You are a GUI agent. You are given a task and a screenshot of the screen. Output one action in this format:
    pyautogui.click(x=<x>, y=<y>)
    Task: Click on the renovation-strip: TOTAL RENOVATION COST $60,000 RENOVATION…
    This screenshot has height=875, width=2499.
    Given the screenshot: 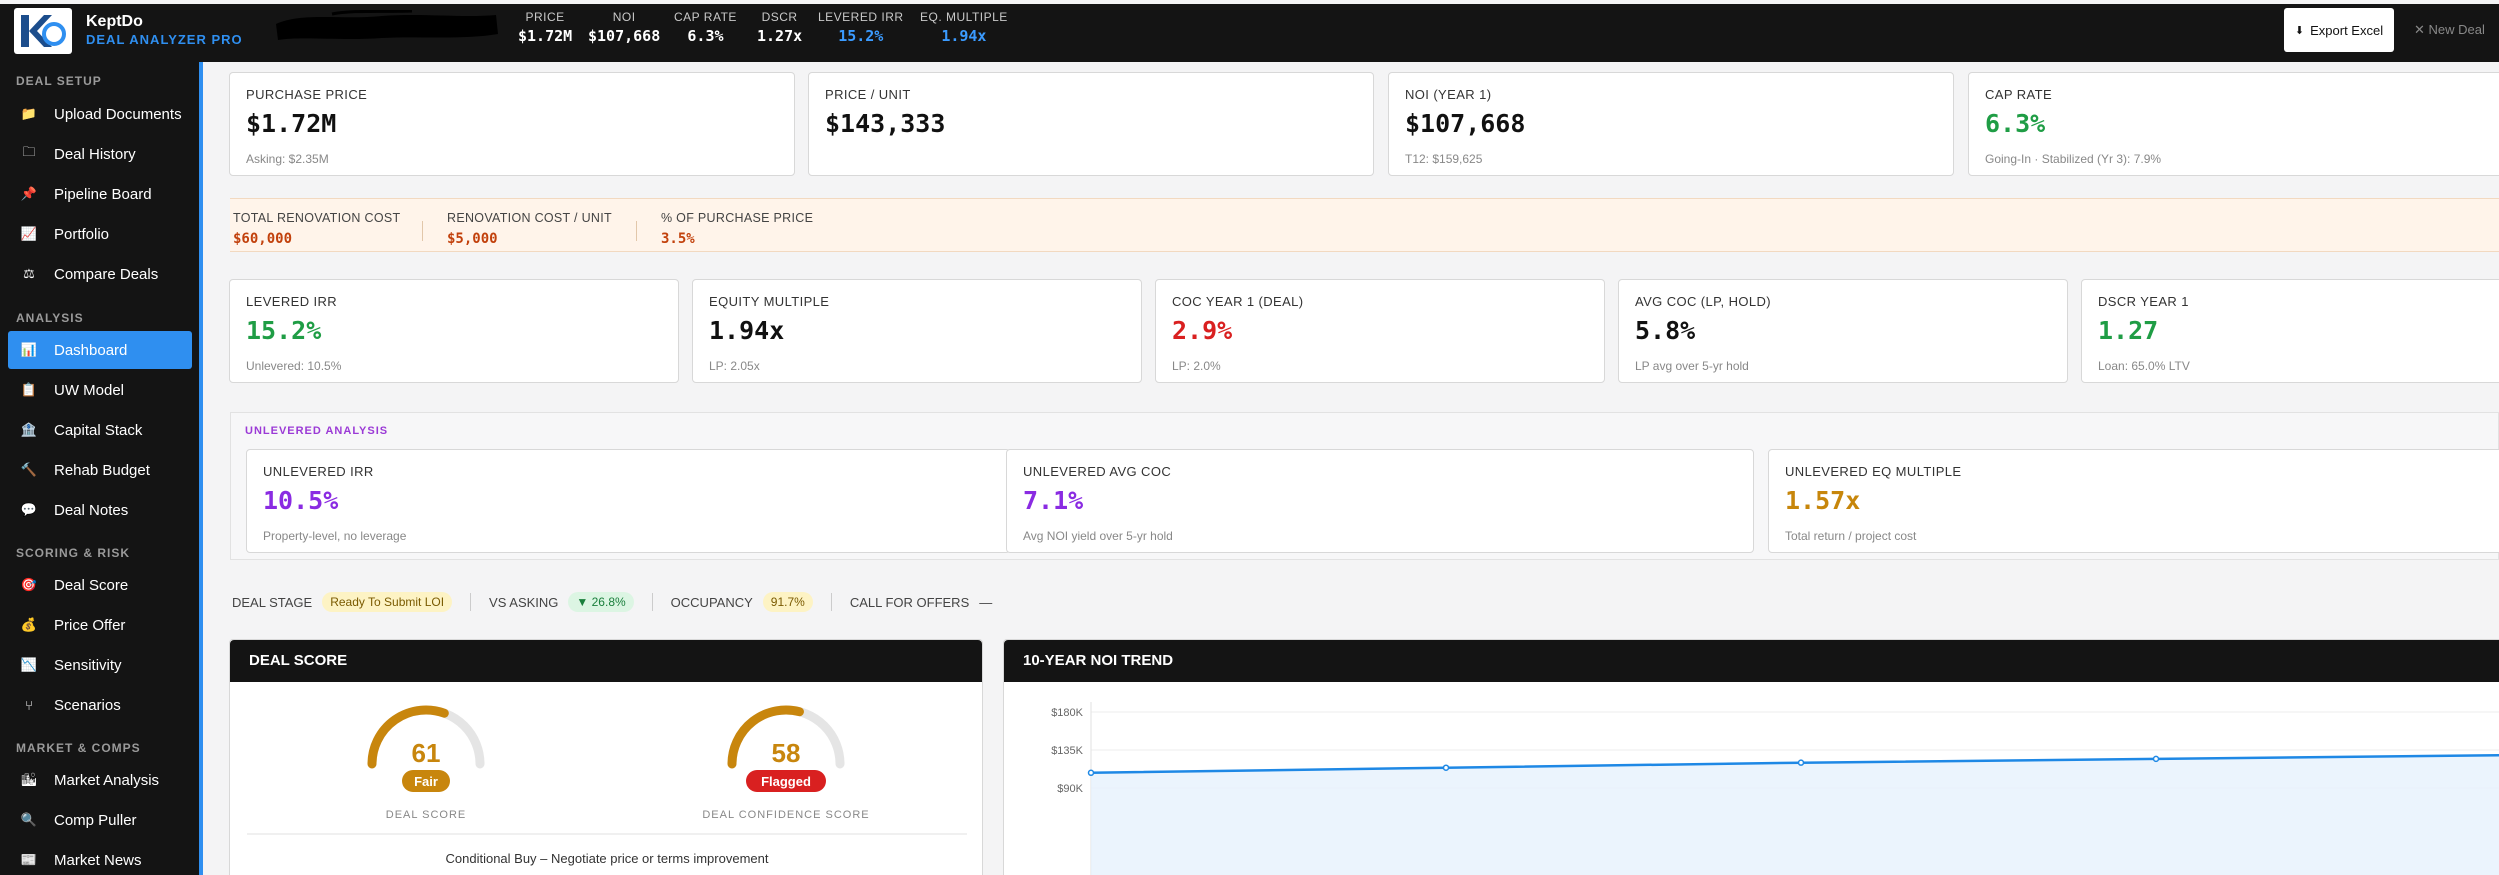 What is the action you would take?
    pyautogui.click(x=1364, y=225)
    